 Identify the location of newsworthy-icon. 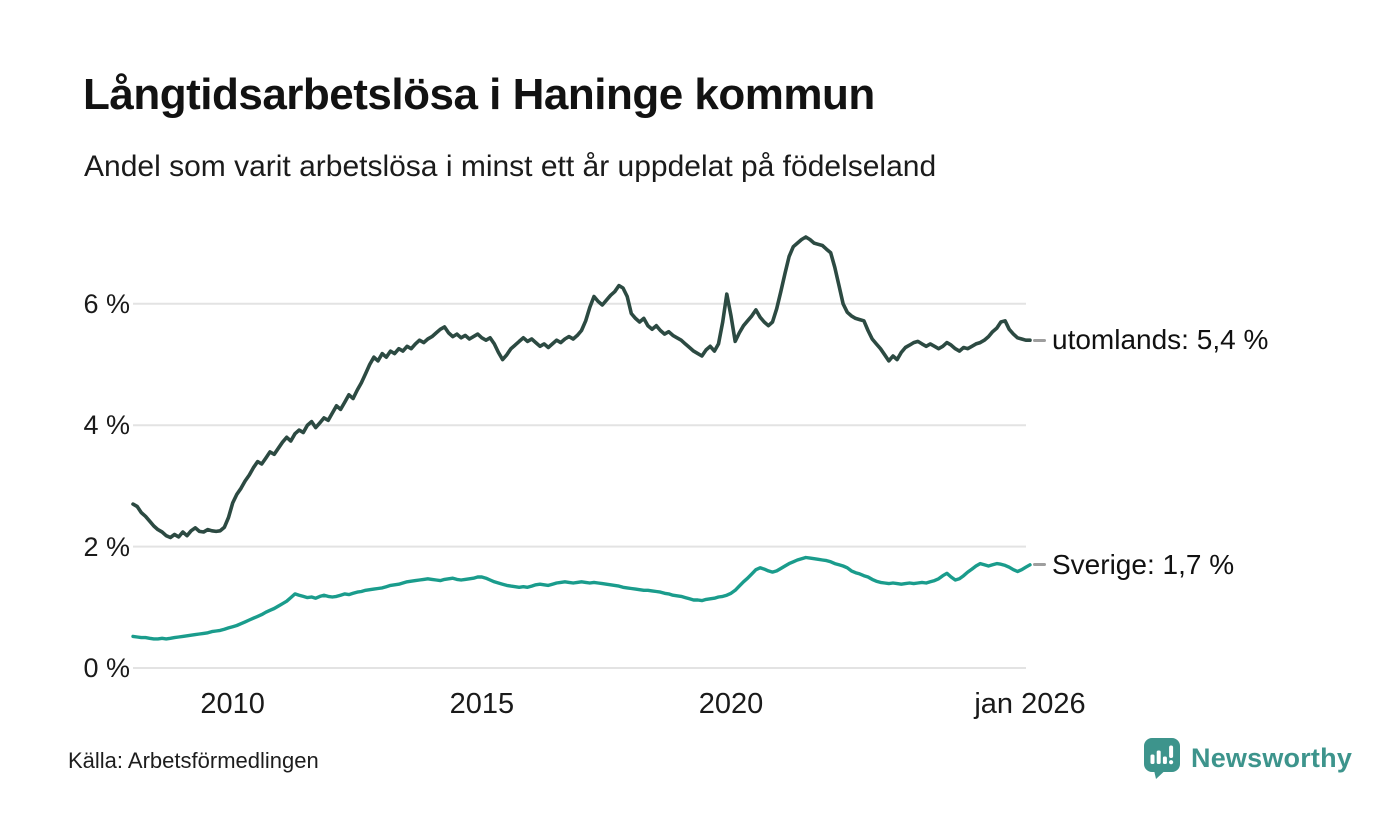
(1162, 758).